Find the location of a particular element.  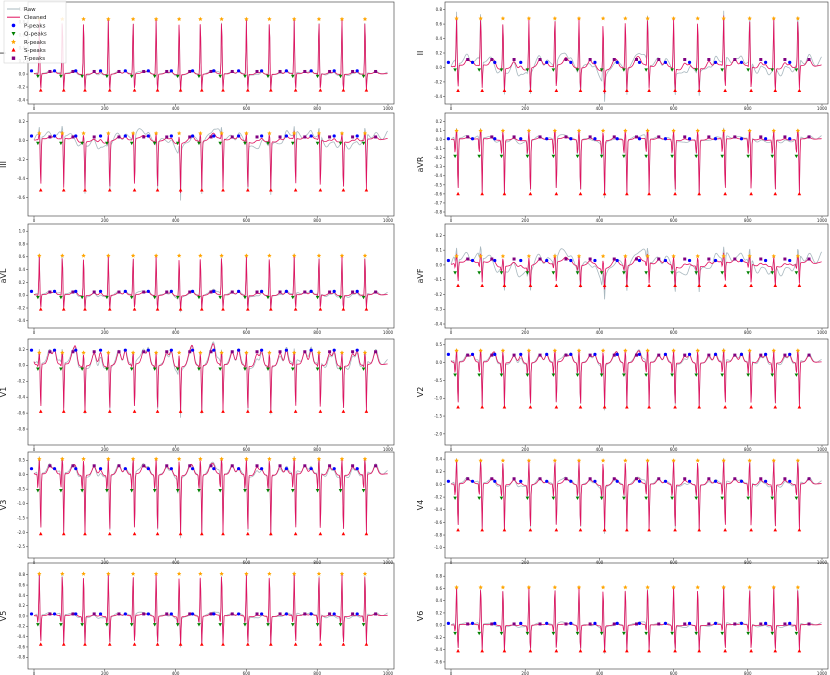

x-tick-label: 800 is located at coordinates (317, 673).